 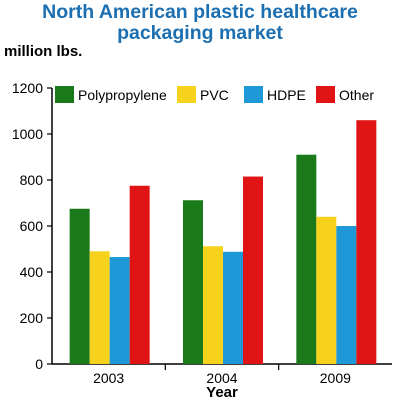 What do you see at coordinates (325, 94) in the screenshot?
I see `legend-swatch-other` at bounding box center [325, 94].